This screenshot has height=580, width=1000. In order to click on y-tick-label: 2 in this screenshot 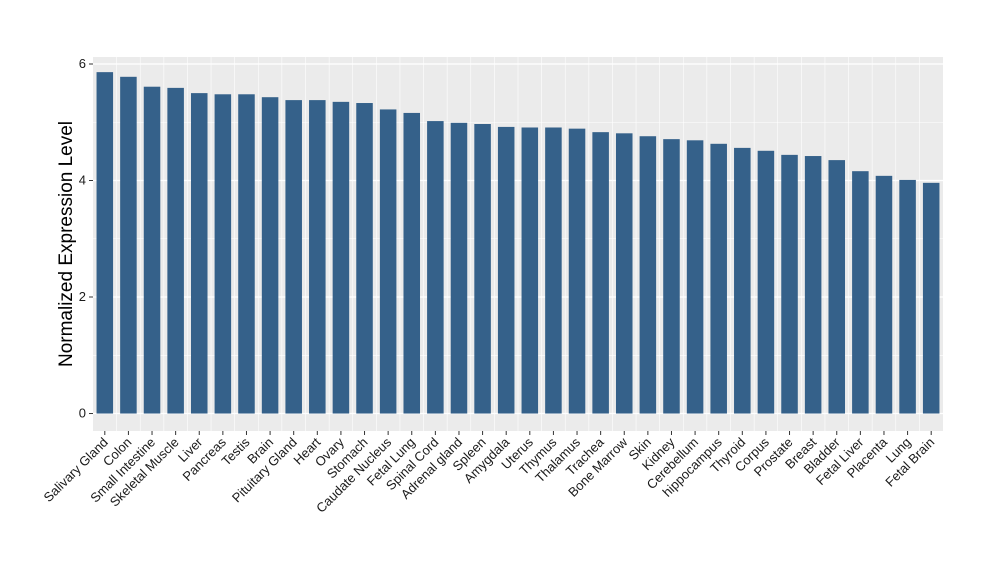, I will do `click(82, 296)`.